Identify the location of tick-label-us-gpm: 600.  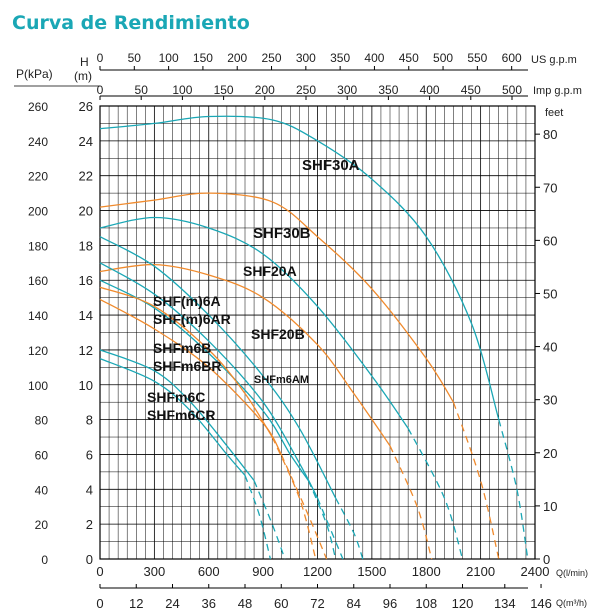
(512, 58).